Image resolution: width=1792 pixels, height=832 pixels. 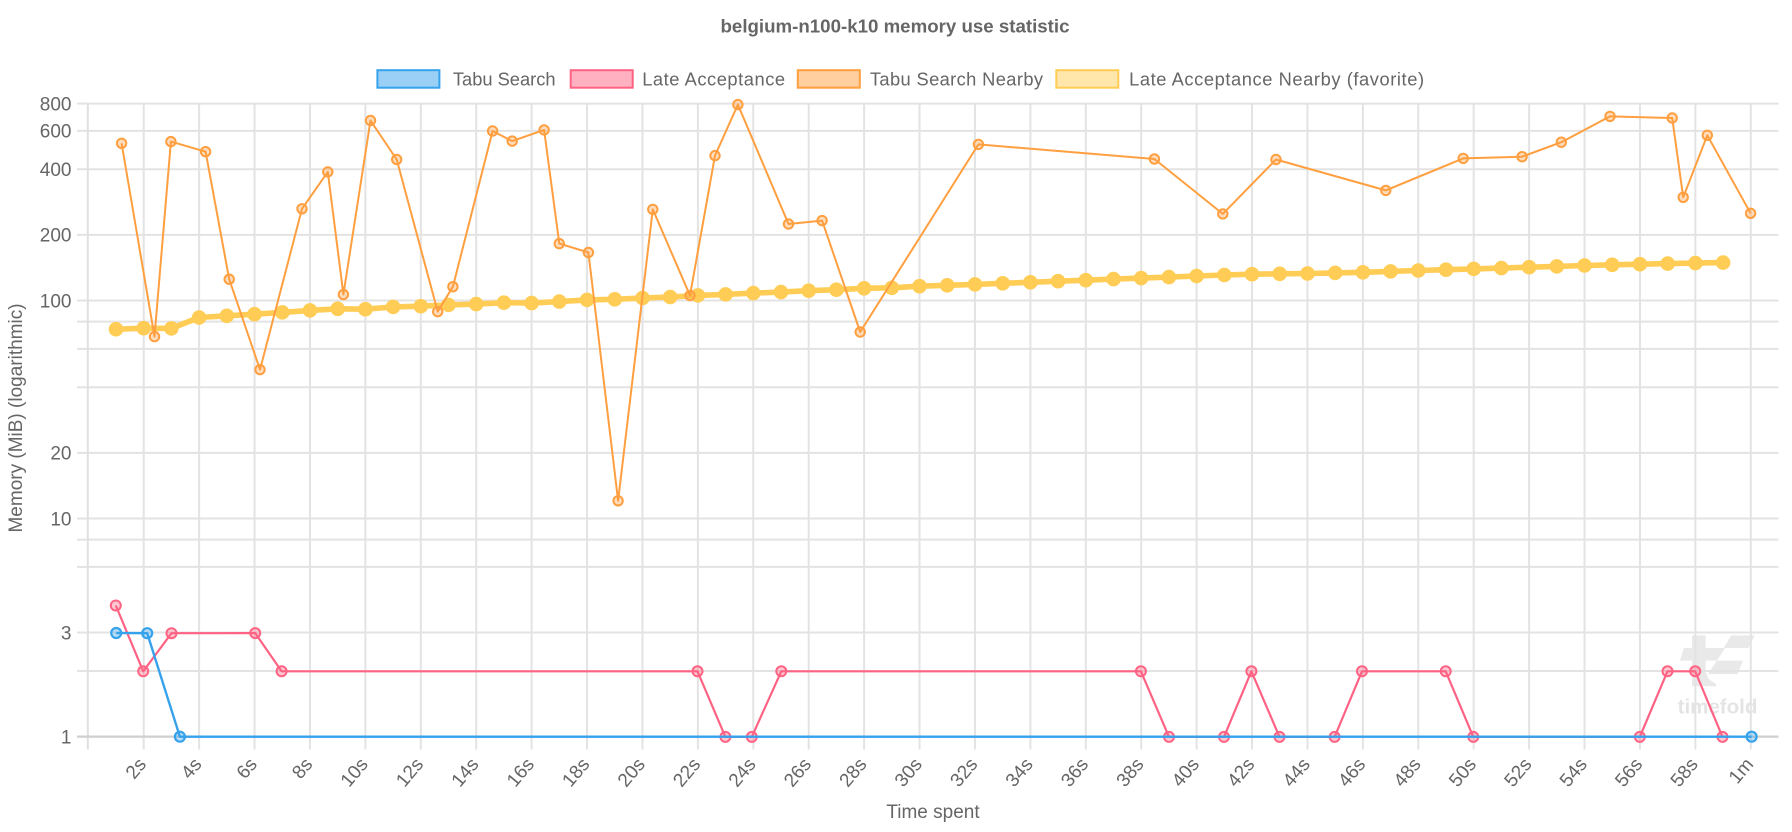 What do you see at coordinates (504, 79) in the screenshot?
I see `svg-text: Tabu Search` at bounding box center [504, 79].